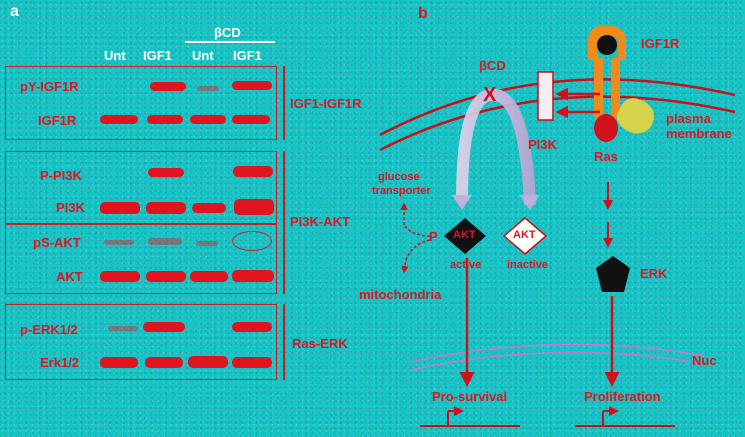  What do you see at coordinates (635, 116) in the screenshot?
I see `adaptor-blob` at bounding box center [635, 116].